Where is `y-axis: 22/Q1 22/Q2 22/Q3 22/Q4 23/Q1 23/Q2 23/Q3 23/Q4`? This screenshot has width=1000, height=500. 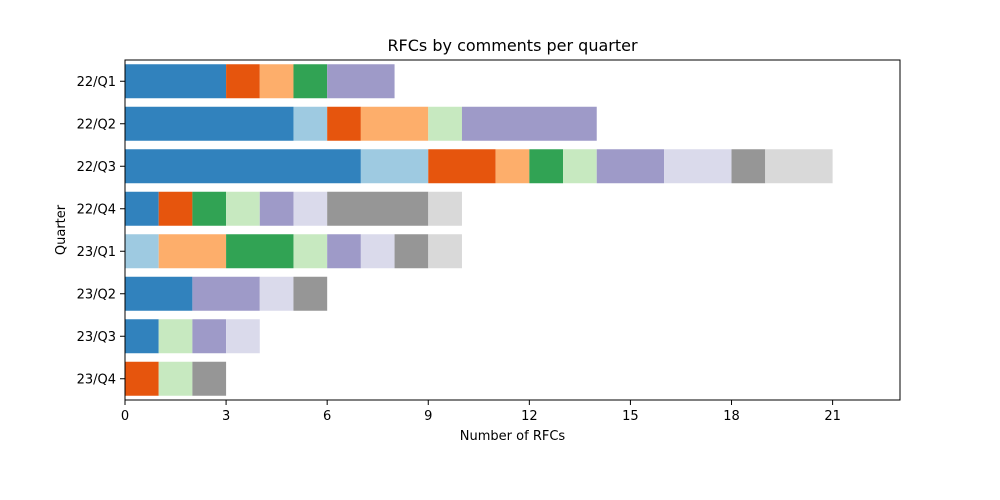 y-axis: 22/Q1 22/Q2 22/Q3 22/Q4 23/Q1 23/Q2 23/Q3 23/Q4 is located at coordinates (101, 231).